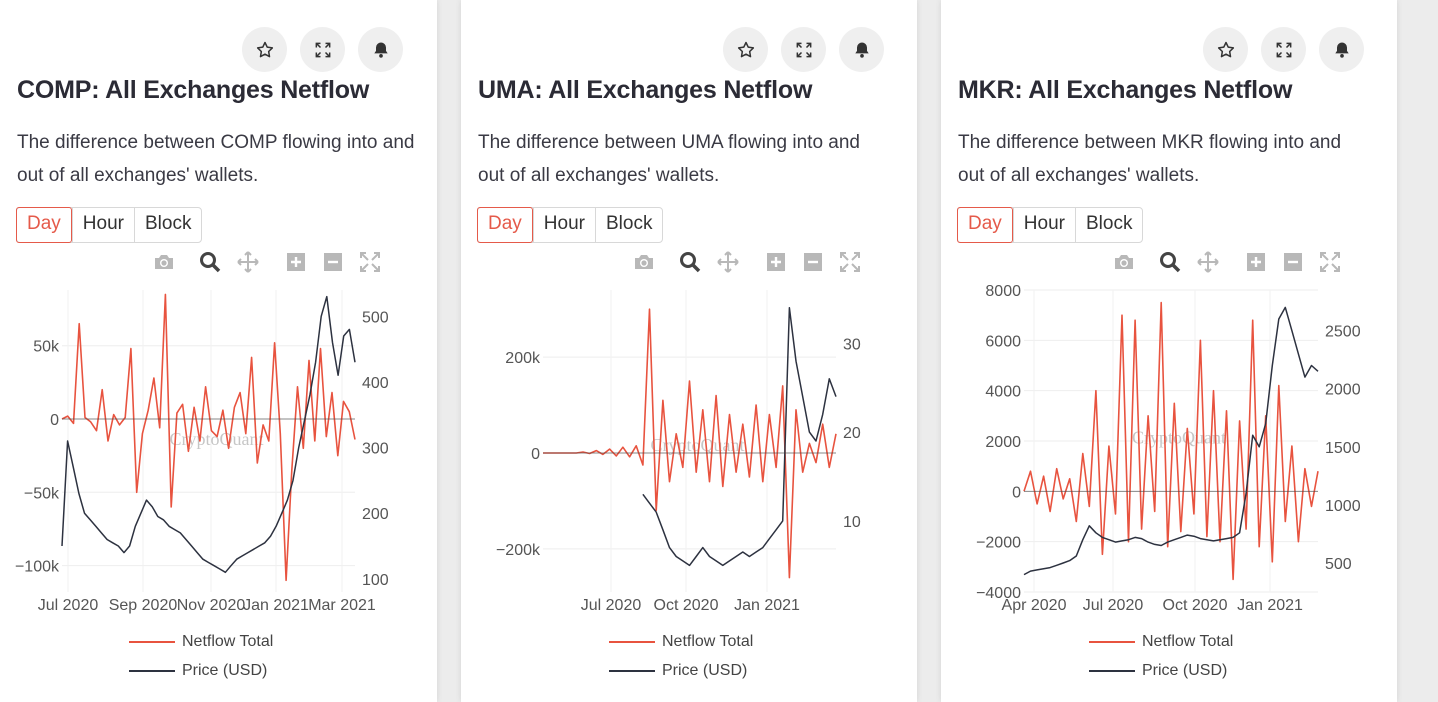 The height and width of the screenshot is (702, 1438). Describe the element at coordinates (1343, 390) in the screenshot. I see `y-right-tick-label: 2000` at that location.